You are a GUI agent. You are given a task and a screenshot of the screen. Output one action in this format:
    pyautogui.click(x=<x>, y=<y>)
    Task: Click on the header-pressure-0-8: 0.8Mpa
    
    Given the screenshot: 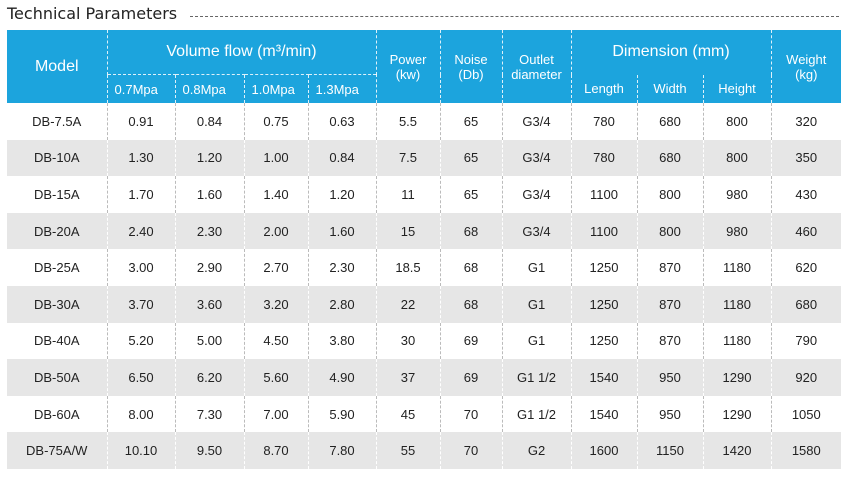 What is the action you would take?
    pyautogui.click(x=209, y=88)
    